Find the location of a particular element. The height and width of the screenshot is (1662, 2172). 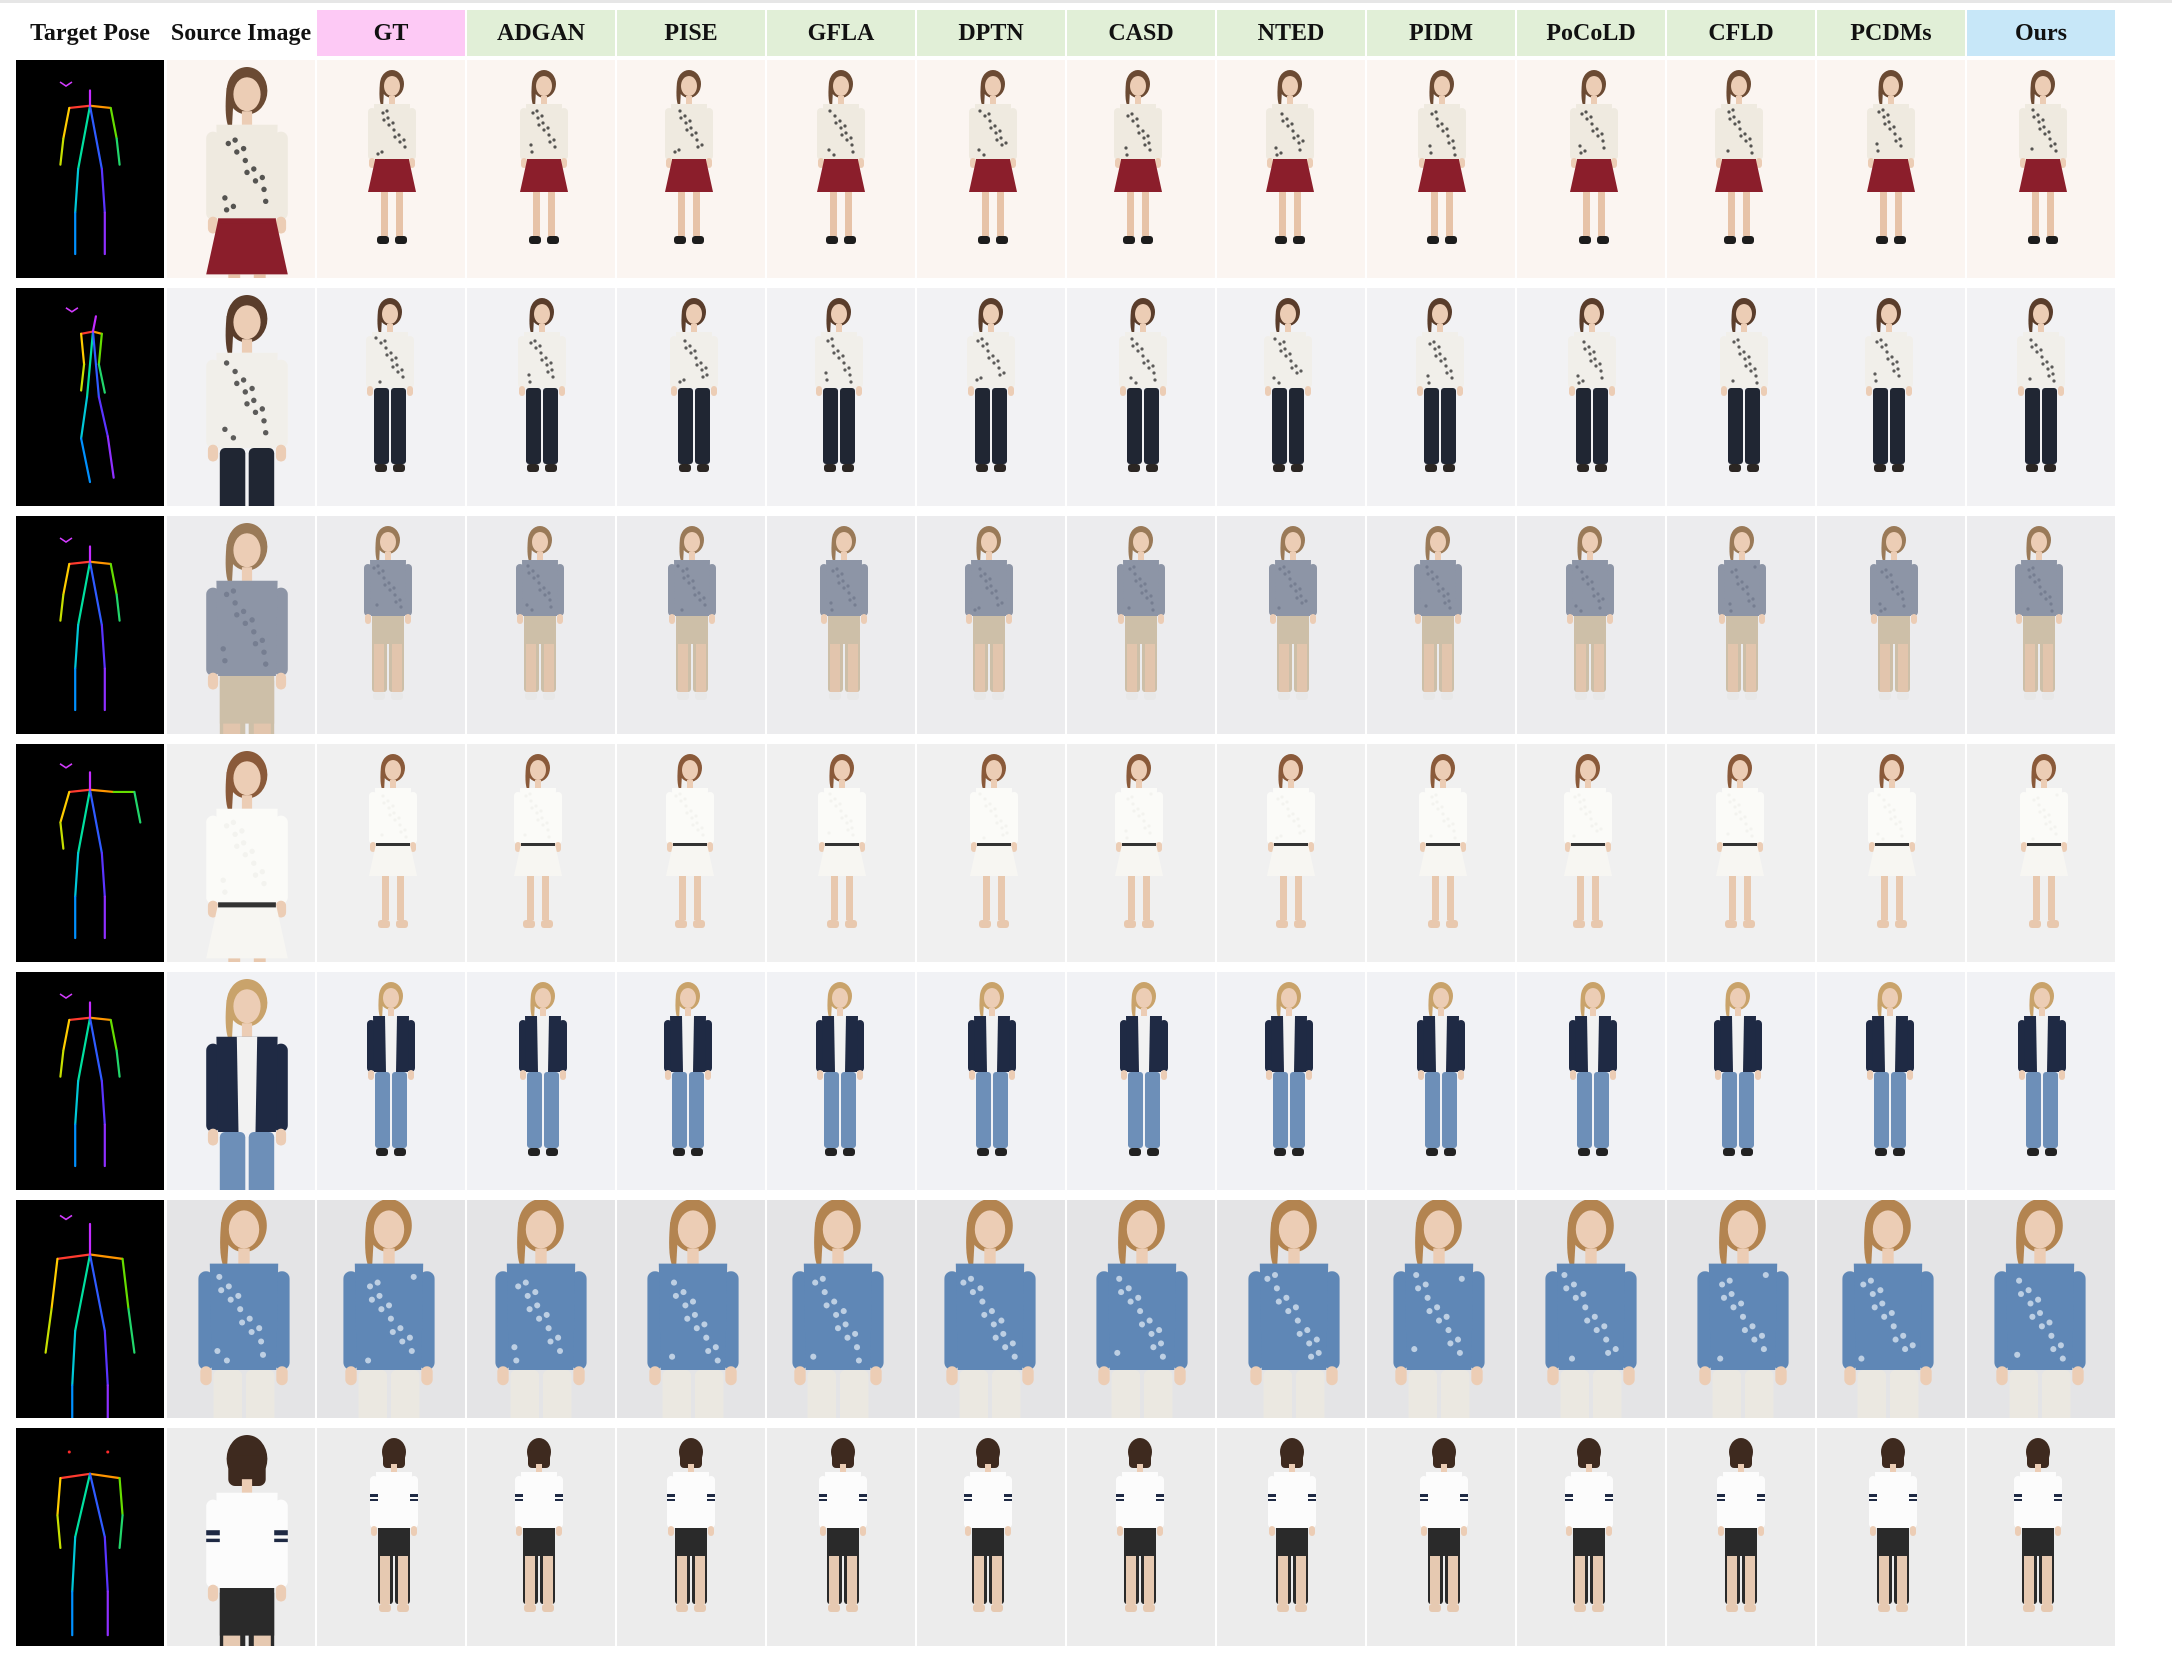

column-header-gt: GT is located at coordinates (391, 33).